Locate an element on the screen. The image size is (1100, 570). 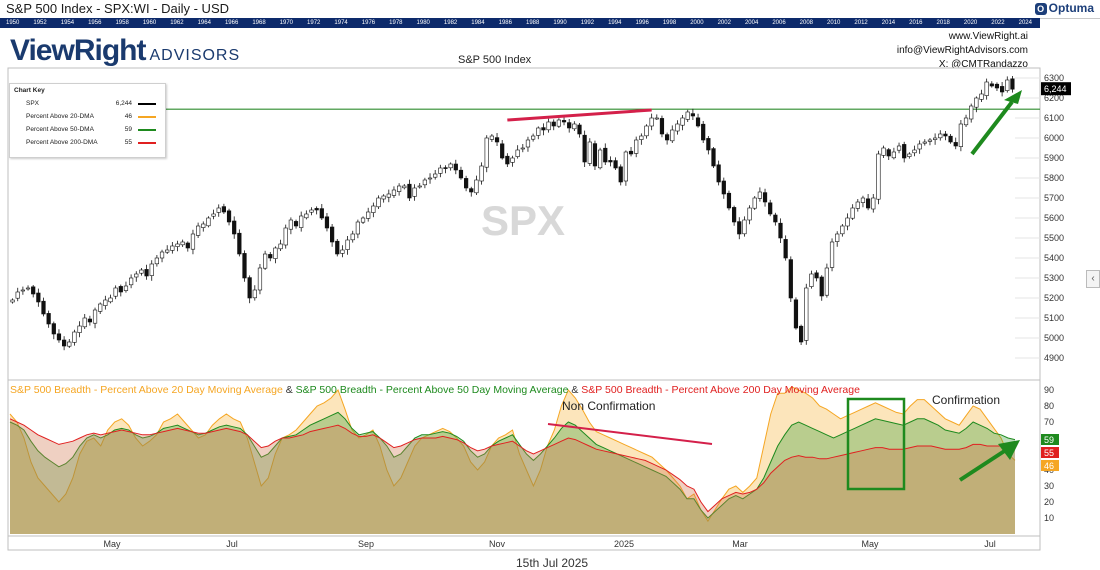
chart-key-name: Percent Above 50-DMA is located at coordinates (60, 129).